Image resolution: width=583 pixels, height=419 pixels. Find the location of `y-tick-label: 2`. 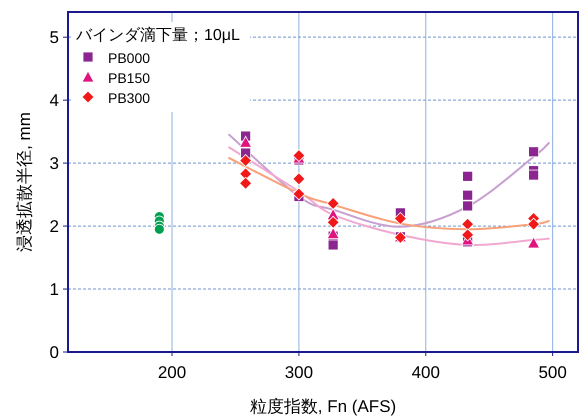

y-tick-label: 2 is located at coordinates (54, 226).